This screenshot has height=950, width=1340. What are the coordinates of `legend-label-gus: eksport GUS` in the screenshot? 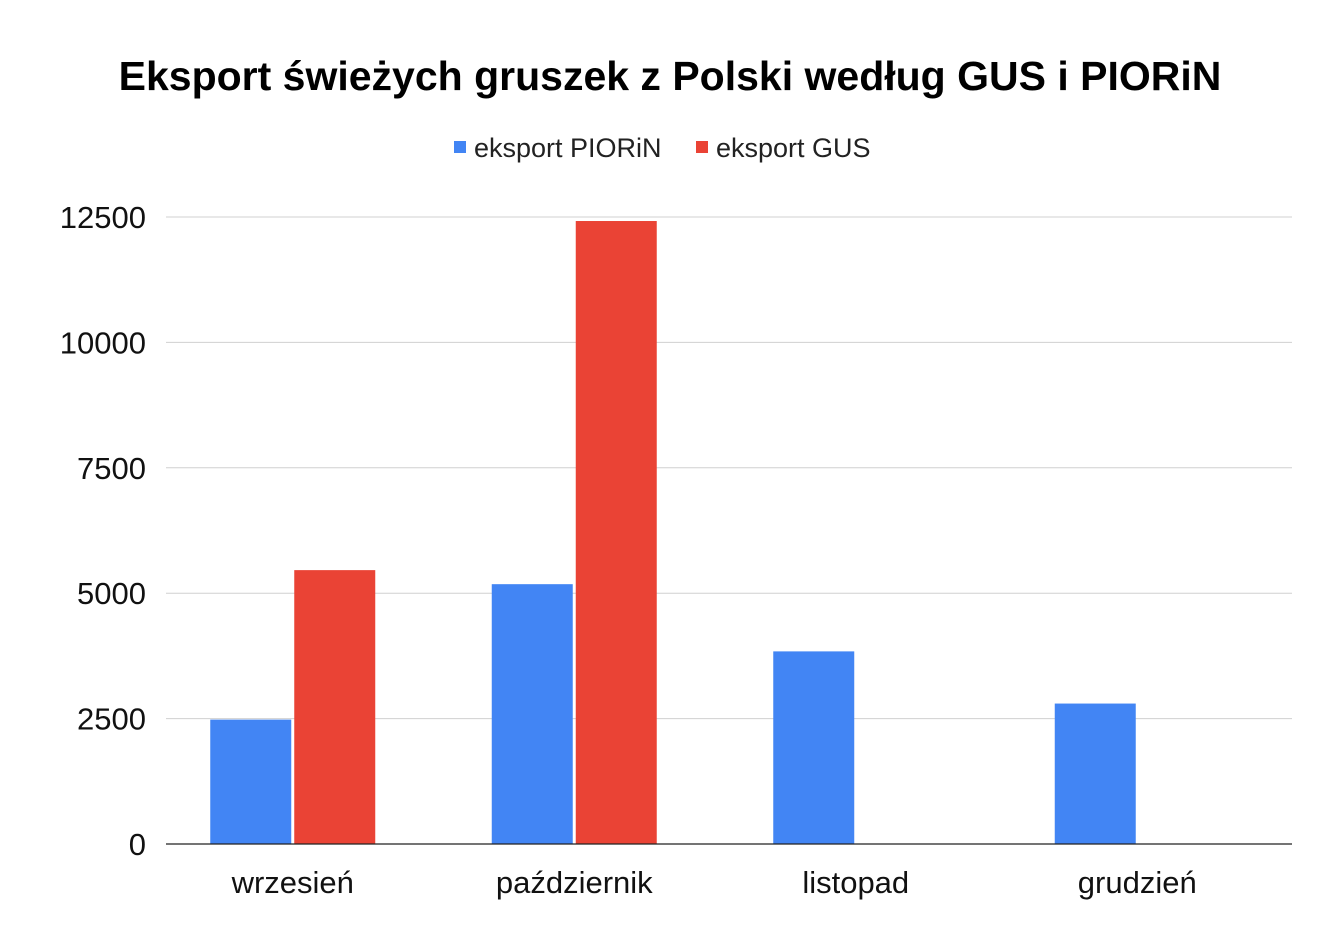 It's located at (793, 148).